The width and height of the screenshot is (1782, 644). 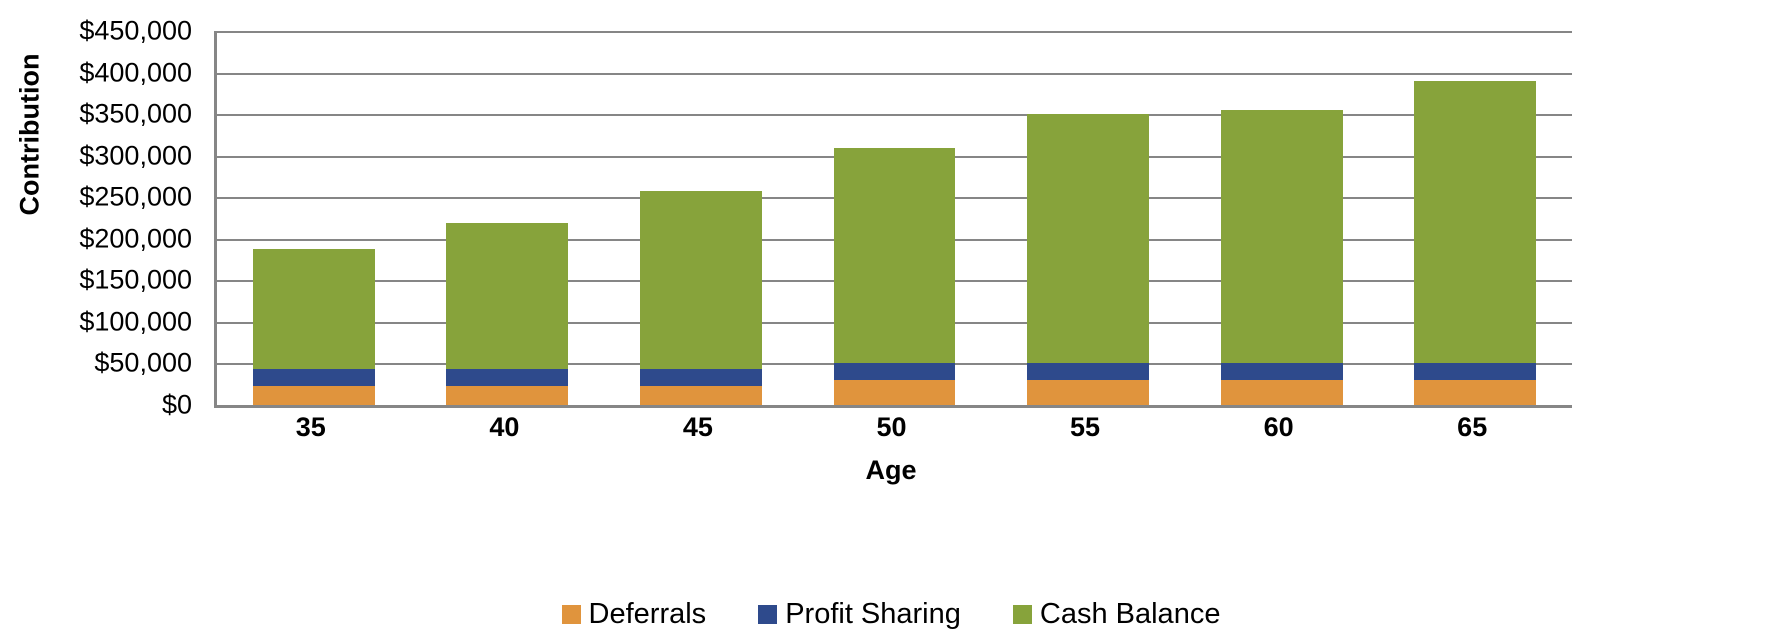 I want to click on legend-label: Deferrals, so click(x=647, y=614).